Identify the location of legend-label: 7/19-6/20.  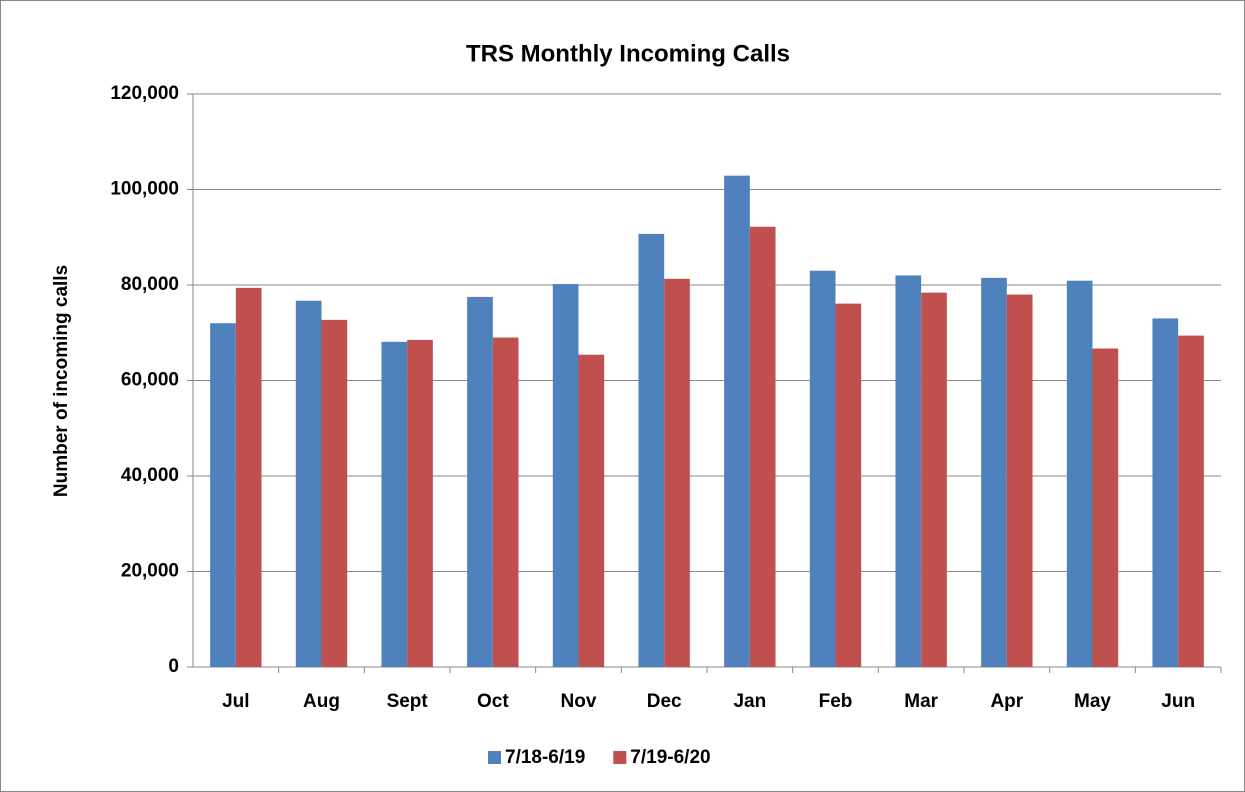
(670, 757).